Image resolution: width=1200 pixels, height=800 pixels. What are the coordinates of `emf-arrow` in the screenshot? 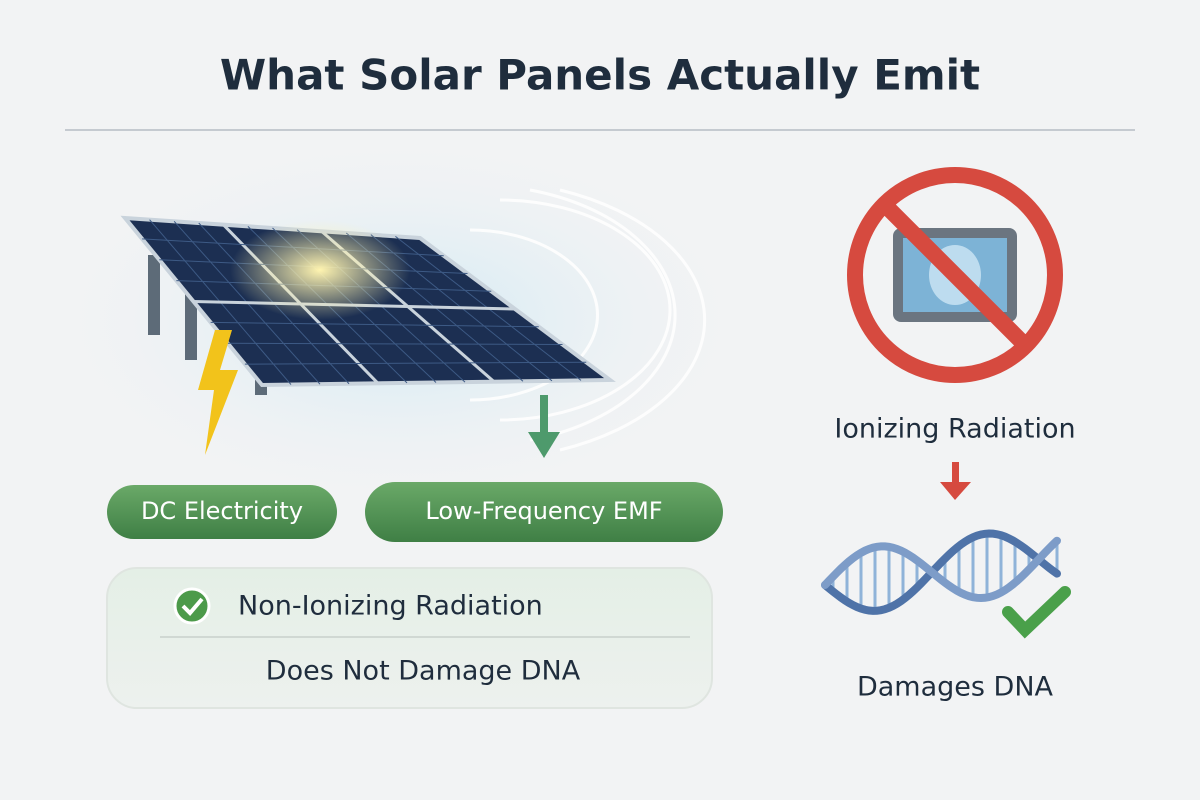 It's located at (544, 426).